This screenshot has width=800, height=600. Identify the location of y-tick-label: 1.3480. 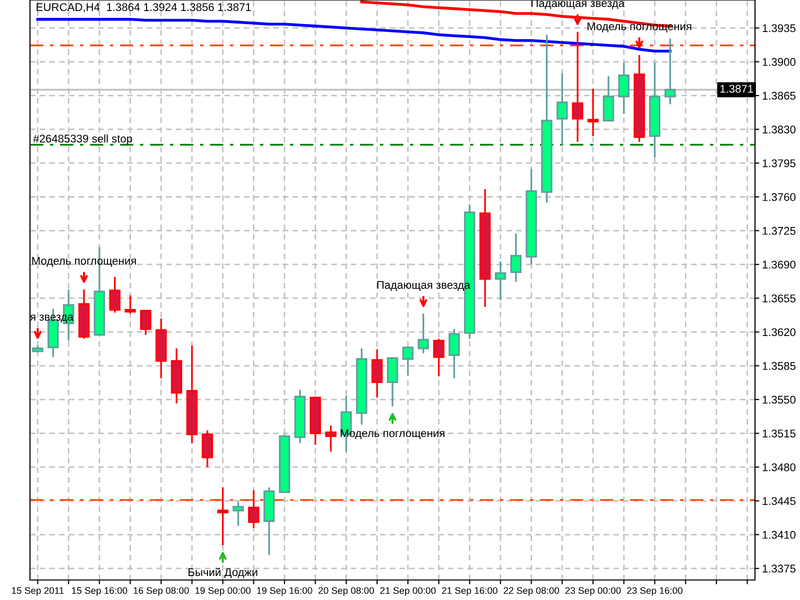
(779, 467).